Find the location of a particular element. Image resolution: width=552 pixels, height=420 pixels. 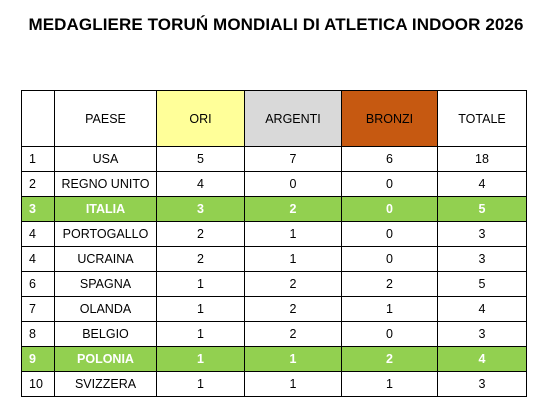

table-row: 2 REGNO UNITO 4 0 0 4 is located at coordinates (274, 184).